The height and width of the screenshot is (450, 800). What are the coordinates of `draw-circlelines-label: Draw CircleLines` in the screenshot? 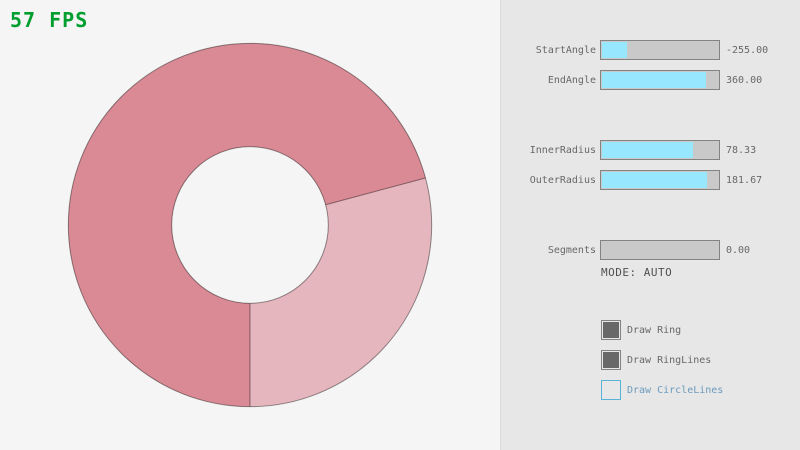 It's located at (675, 390).